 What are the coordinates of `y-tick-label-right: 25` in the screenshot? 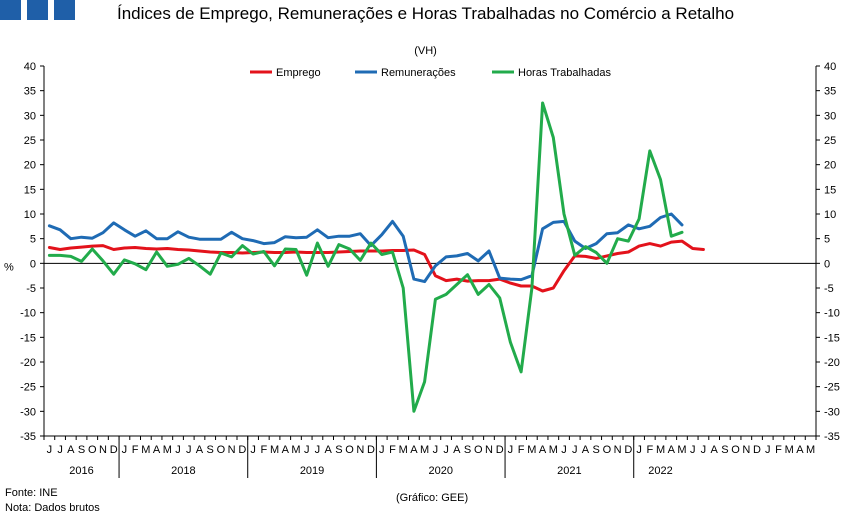 It's located at (830, 141).